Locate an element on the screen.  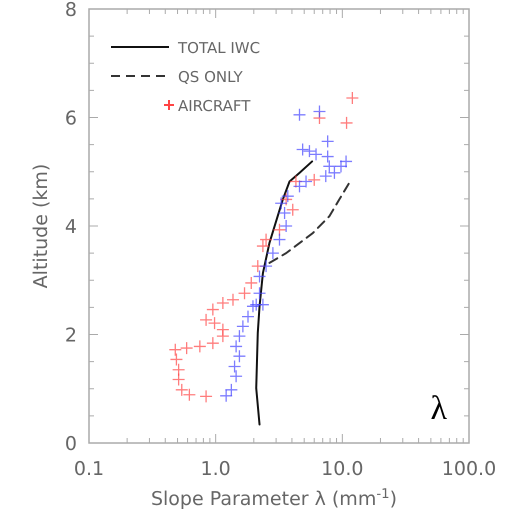
x-tick-label: 0.1 is located at coordinates (89, 469).